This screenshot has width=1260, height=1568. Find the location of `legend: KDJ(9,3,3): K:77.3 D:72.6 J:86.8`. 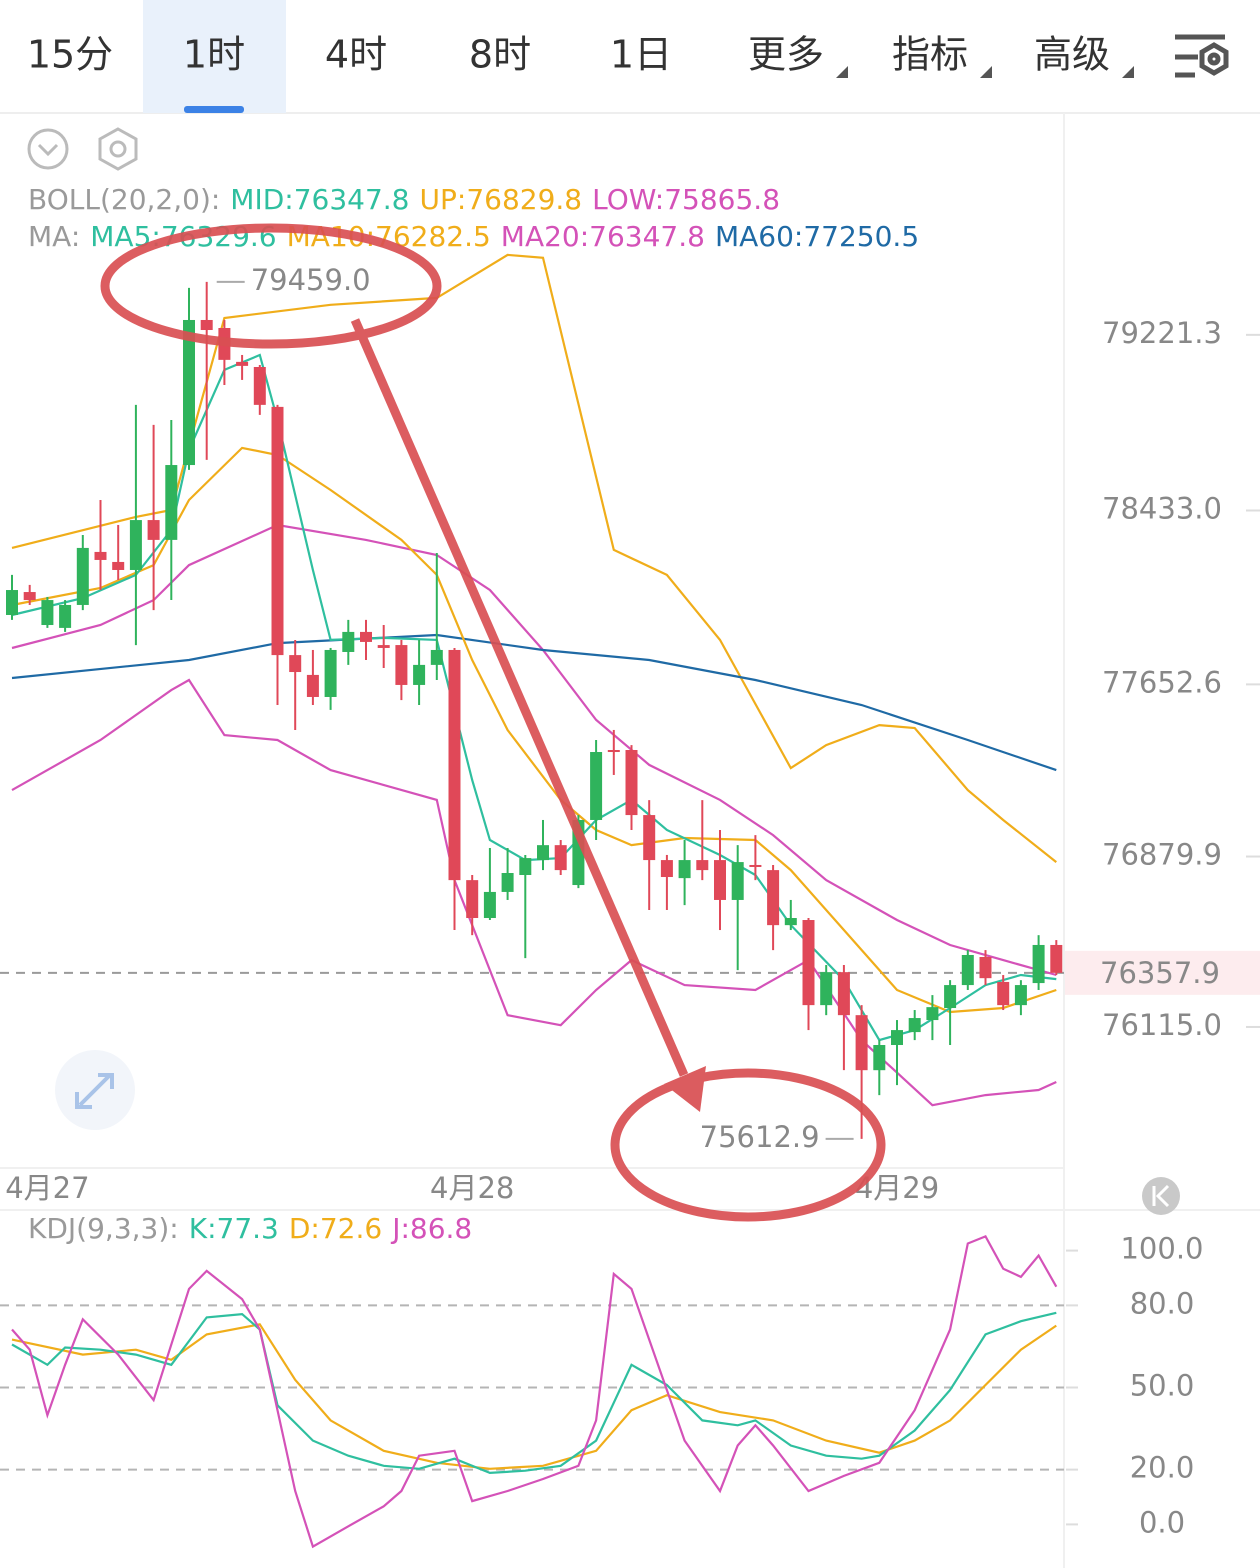

legend: KDJ(9,3,3): K:77.3 D:72.6 J:86.8 is located at coordinates (250, 1228).